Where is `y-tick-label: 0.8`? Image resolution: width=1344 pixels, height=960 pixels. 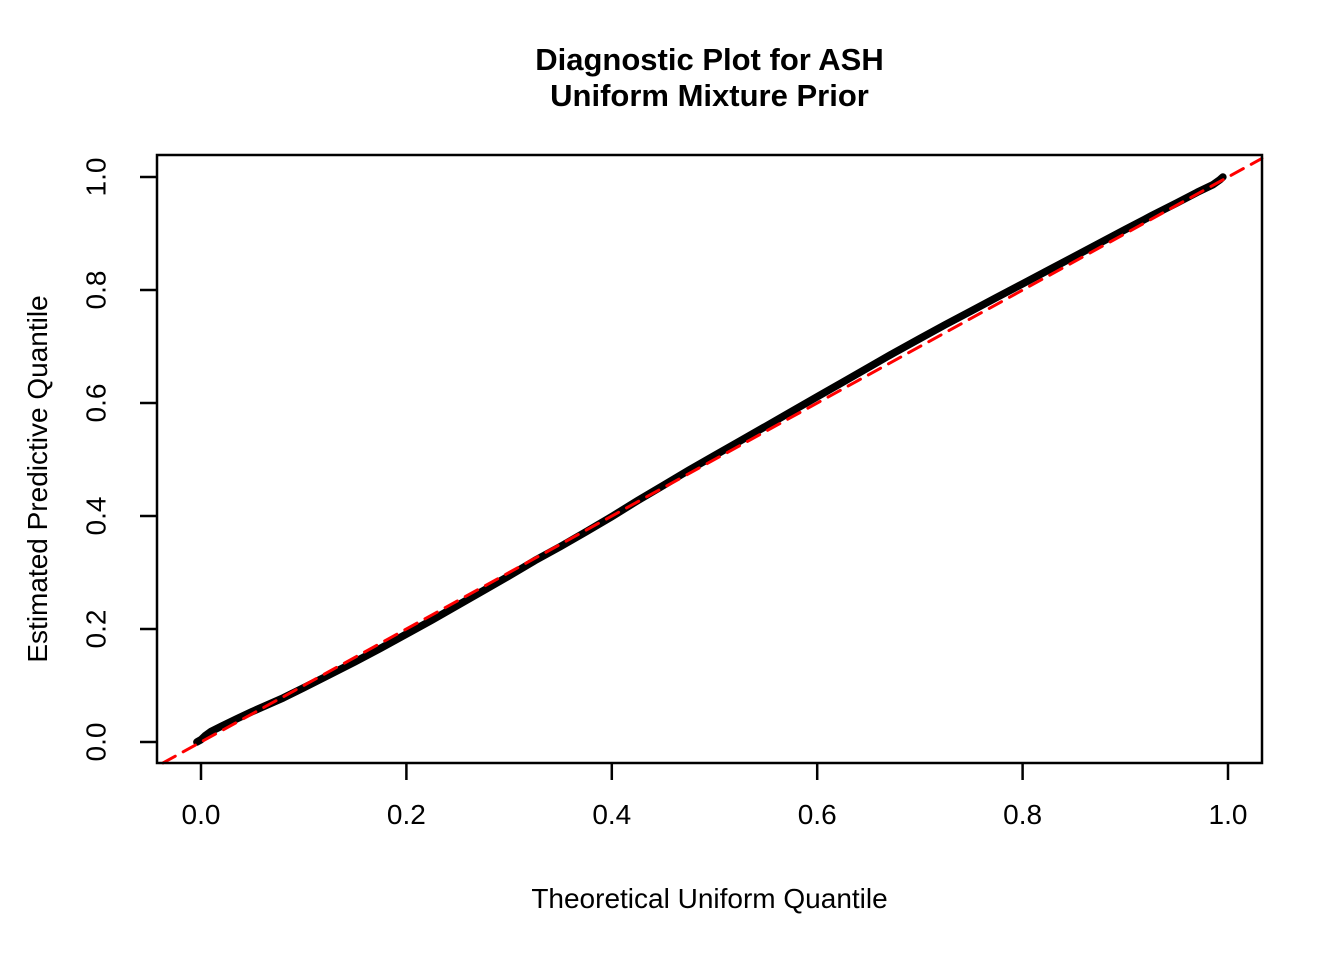
y-tick-label: 0.8 is located at coordinates (95, 290).